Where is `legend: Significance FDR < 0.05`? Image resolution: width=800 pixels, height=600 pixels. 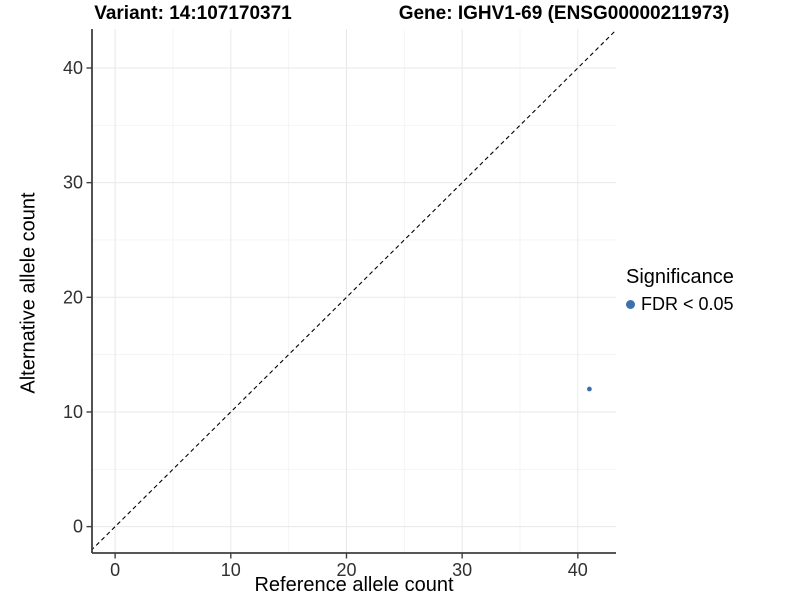
legend: Significance FDR < 0.05 is located at coordinates (680, 290).